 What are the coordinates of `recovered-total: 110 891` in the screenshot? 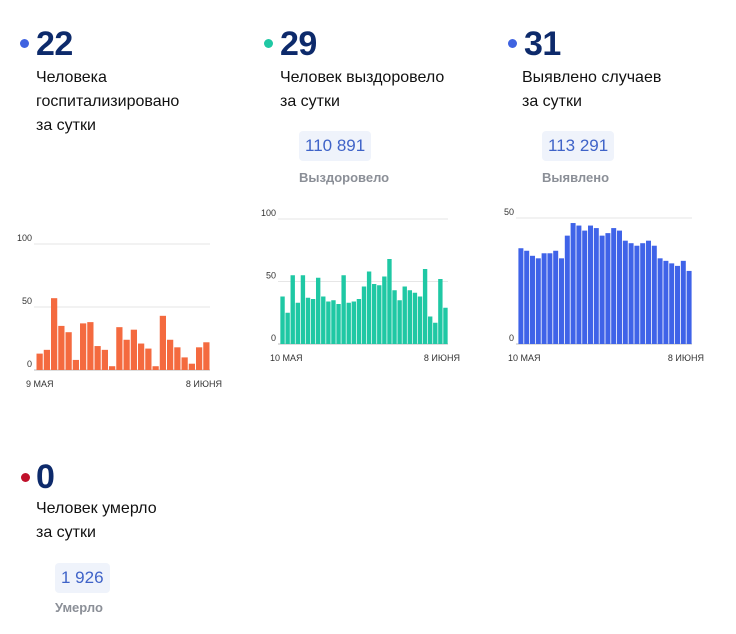 It's located at (335, 146).